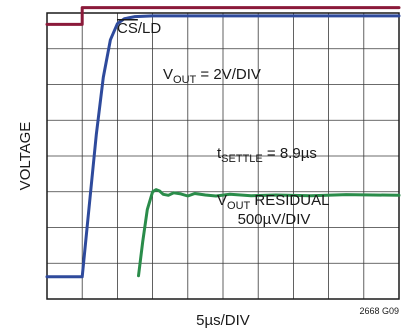 The width and height of the screenshot is (409, 330). Describe the element at coordinates (185, 80) in the screenshot. I see `vout-sub: OUT` at that location.